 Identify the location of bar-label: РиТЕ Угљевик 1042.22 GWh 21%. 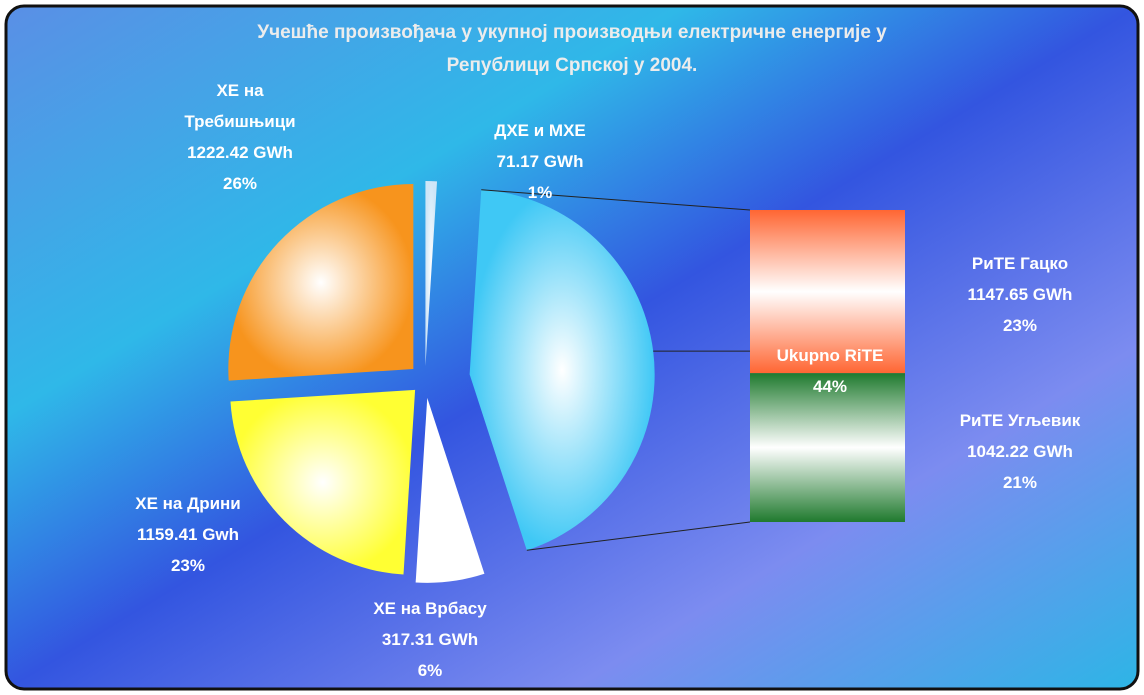
(1020, 451).